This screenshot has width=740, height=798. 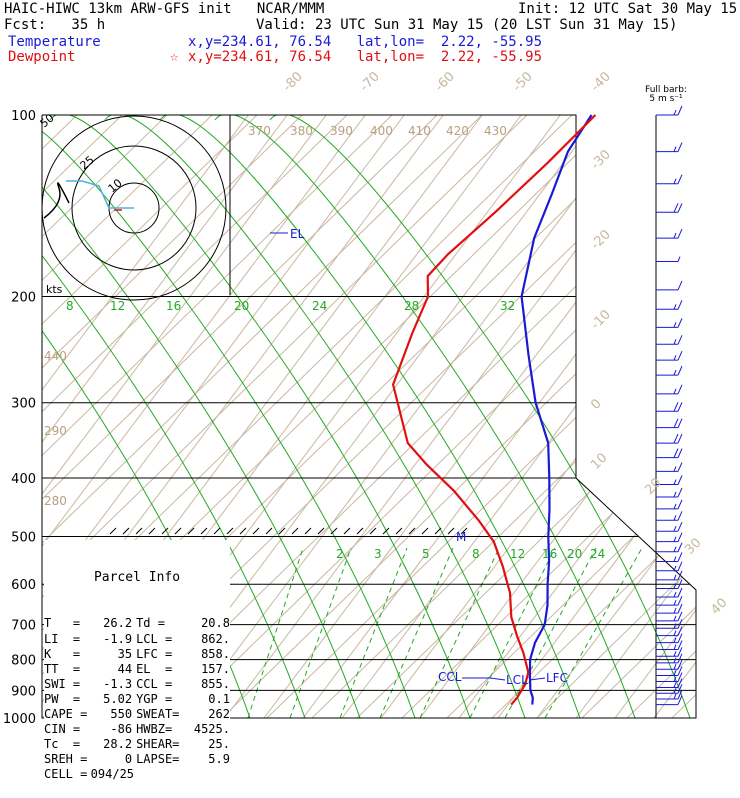 I want to click on mixing-ratio-label: 12, so click(x=517, y=554).